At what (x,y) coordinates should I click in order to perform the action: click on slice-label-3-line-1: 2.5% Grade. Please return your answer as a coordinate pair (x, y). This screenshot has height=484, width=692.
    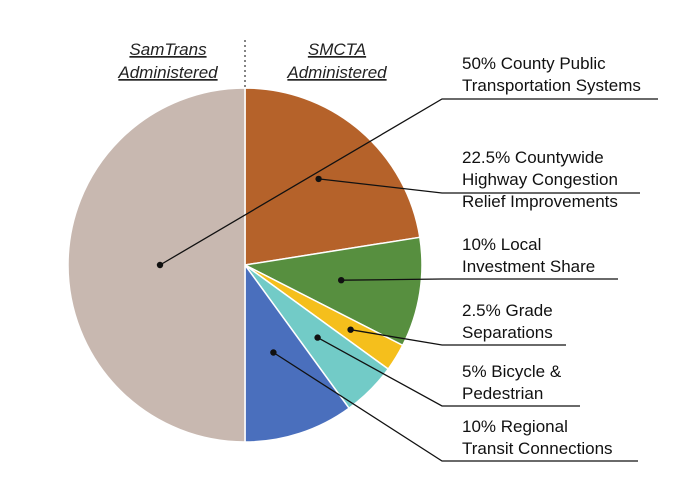
    Looking at the image, I should click on (507, 310).